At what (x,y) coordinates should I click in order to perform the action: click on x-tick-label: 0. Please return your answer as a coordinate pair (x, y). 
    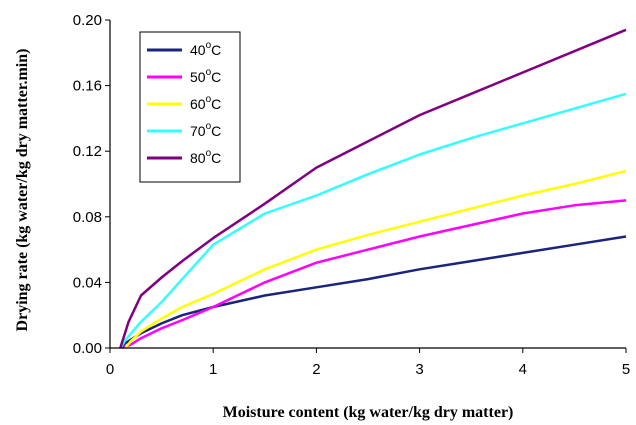
    Looking at the image, I should click on (110, 369).